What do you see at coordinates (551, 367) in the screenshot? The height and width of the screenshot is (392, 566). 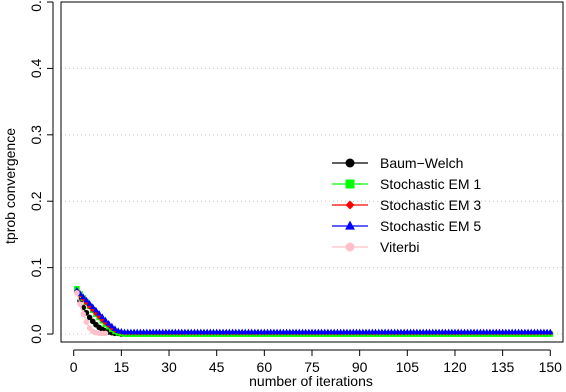 I see `x-tick-label: 150` at bounding box center [551, 367].